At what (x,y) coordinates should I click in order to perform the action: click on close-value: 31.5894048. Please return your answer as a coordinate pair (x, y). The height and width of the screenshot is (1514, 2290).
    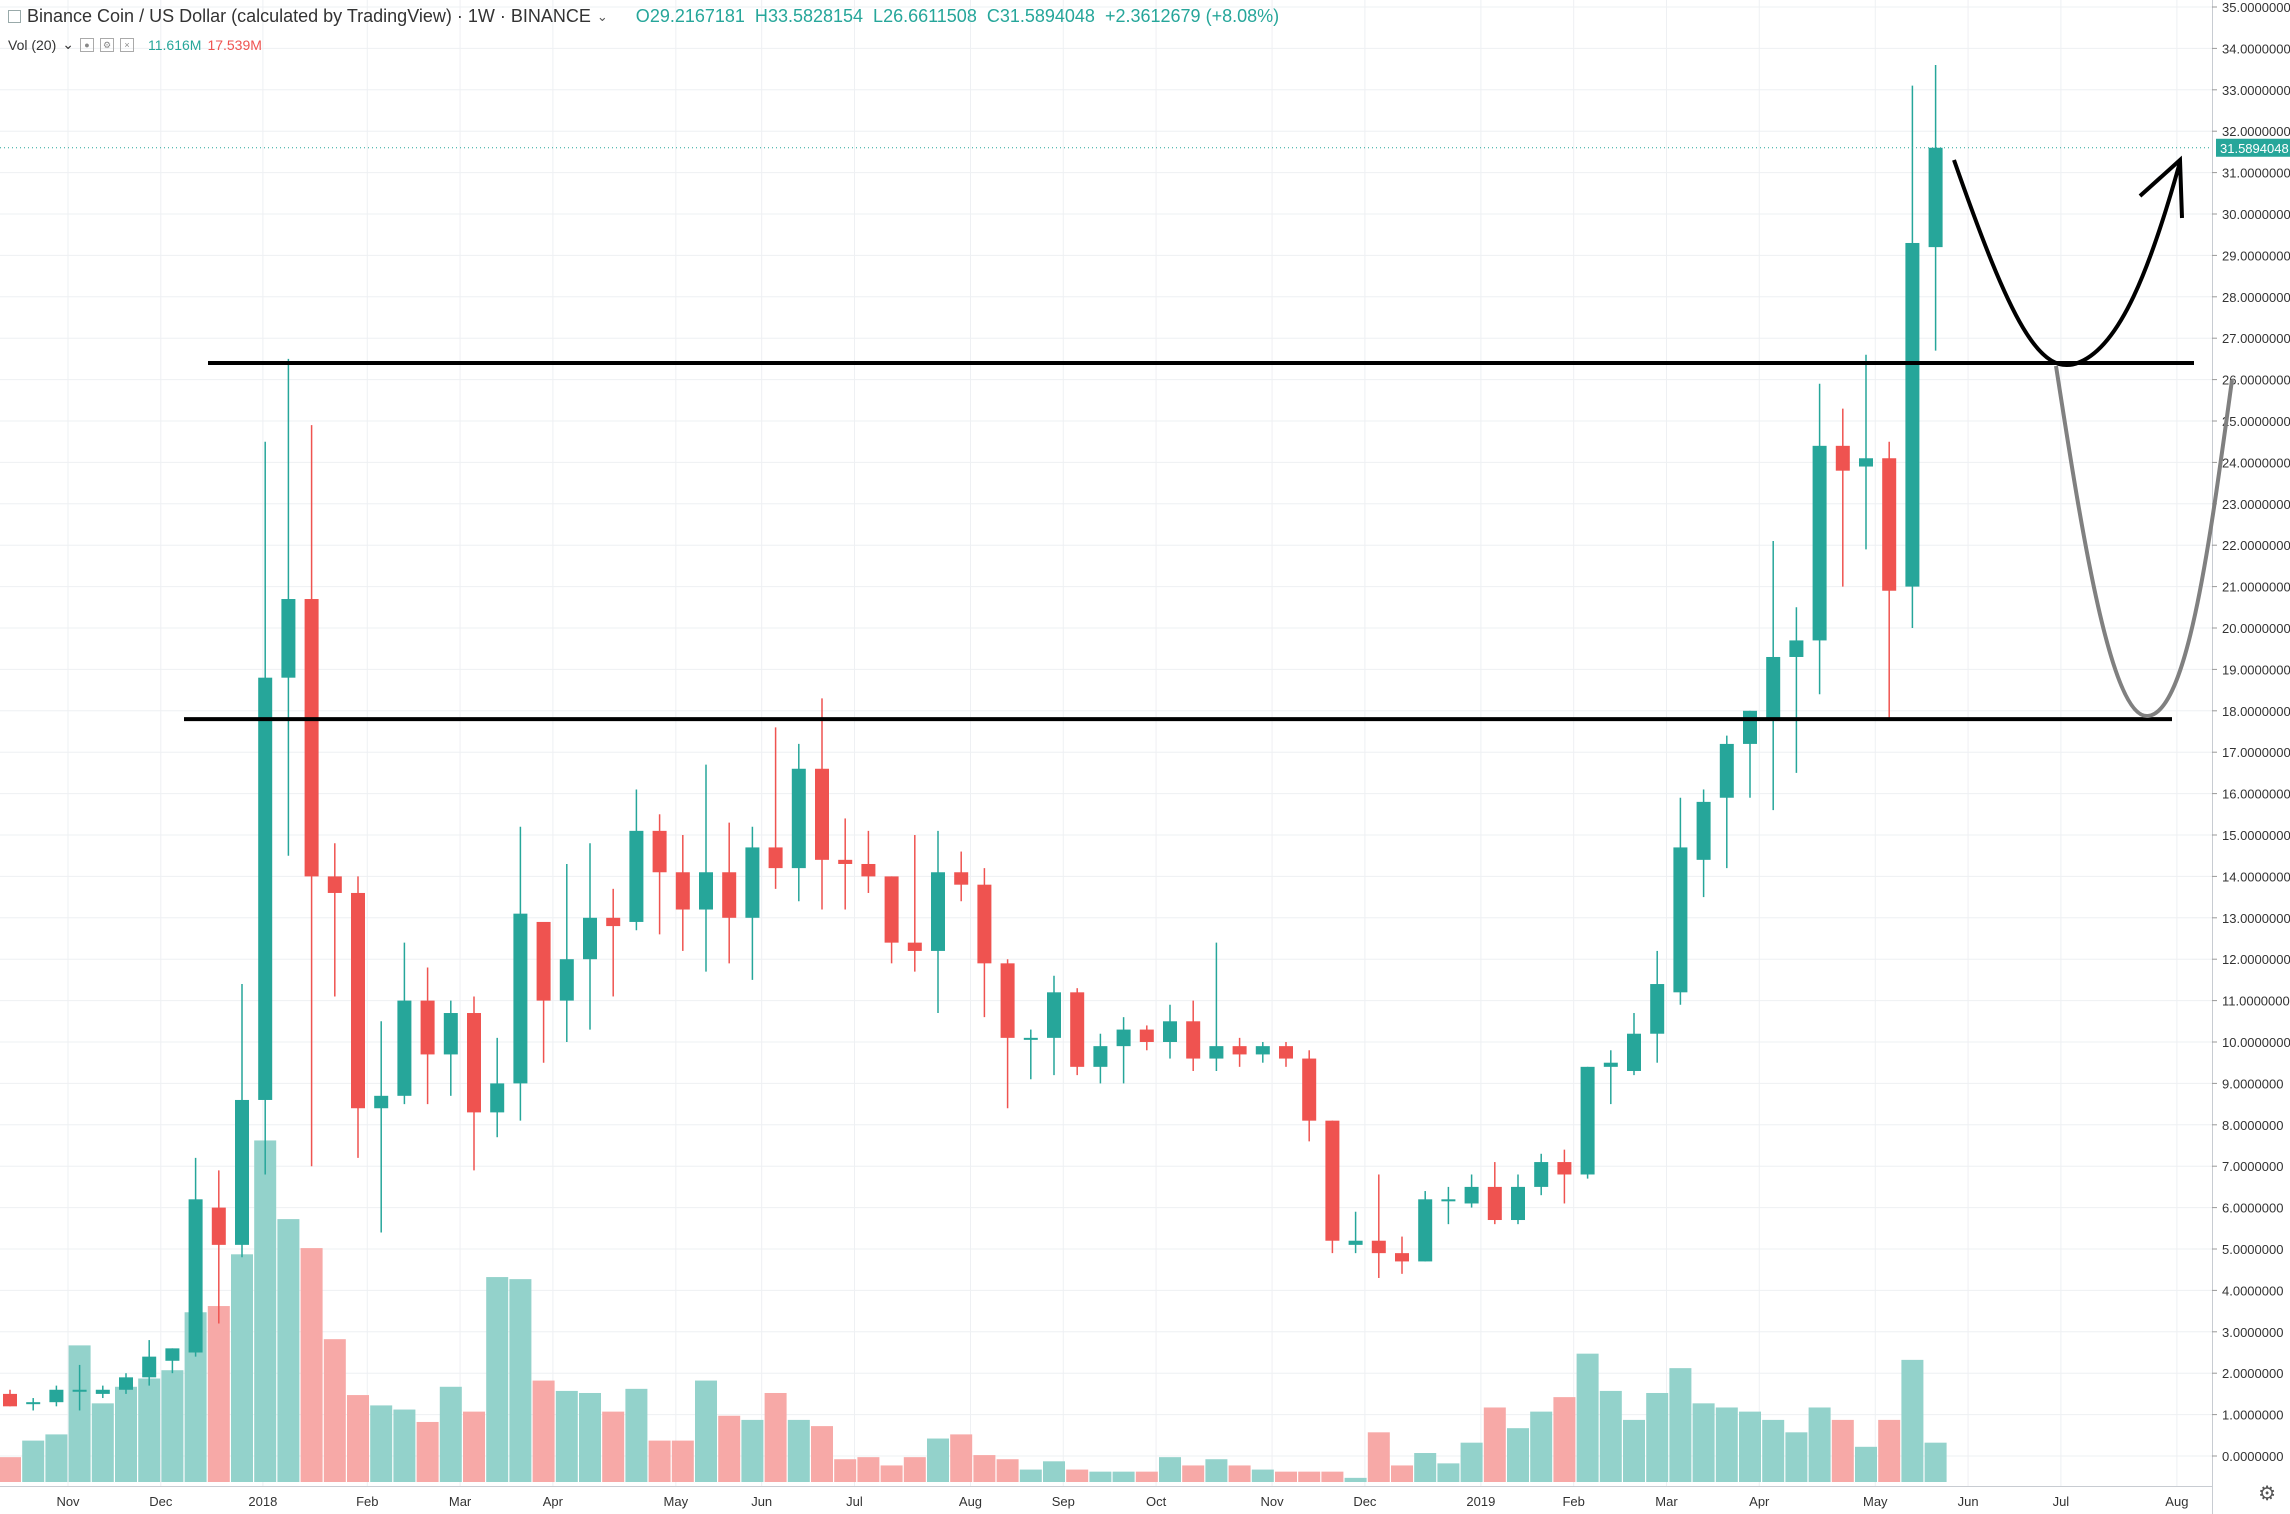
    Looking at the image, I should click on (1047, 16).